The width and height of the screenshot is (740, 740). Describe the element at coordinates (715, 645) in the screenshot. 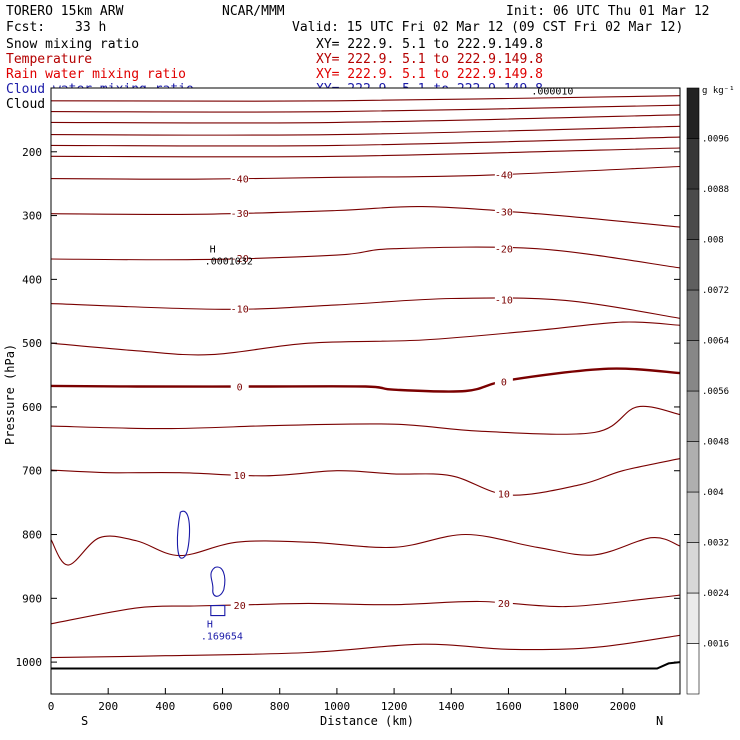

I see `colorbar-tick-label: .0016` at that location.